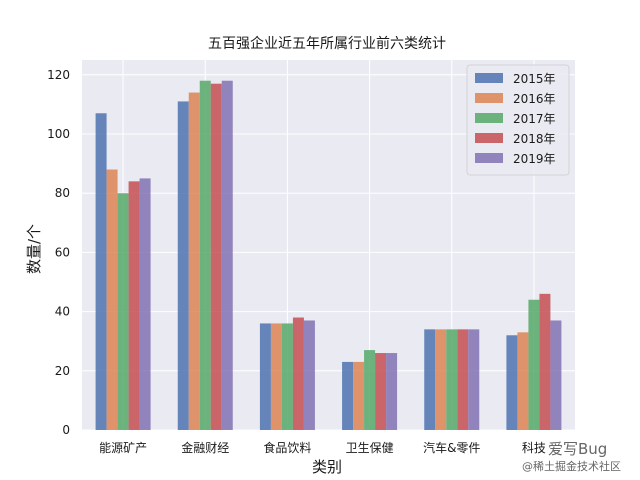  I want to click on legend-label: 2015年, so click(534, 79).